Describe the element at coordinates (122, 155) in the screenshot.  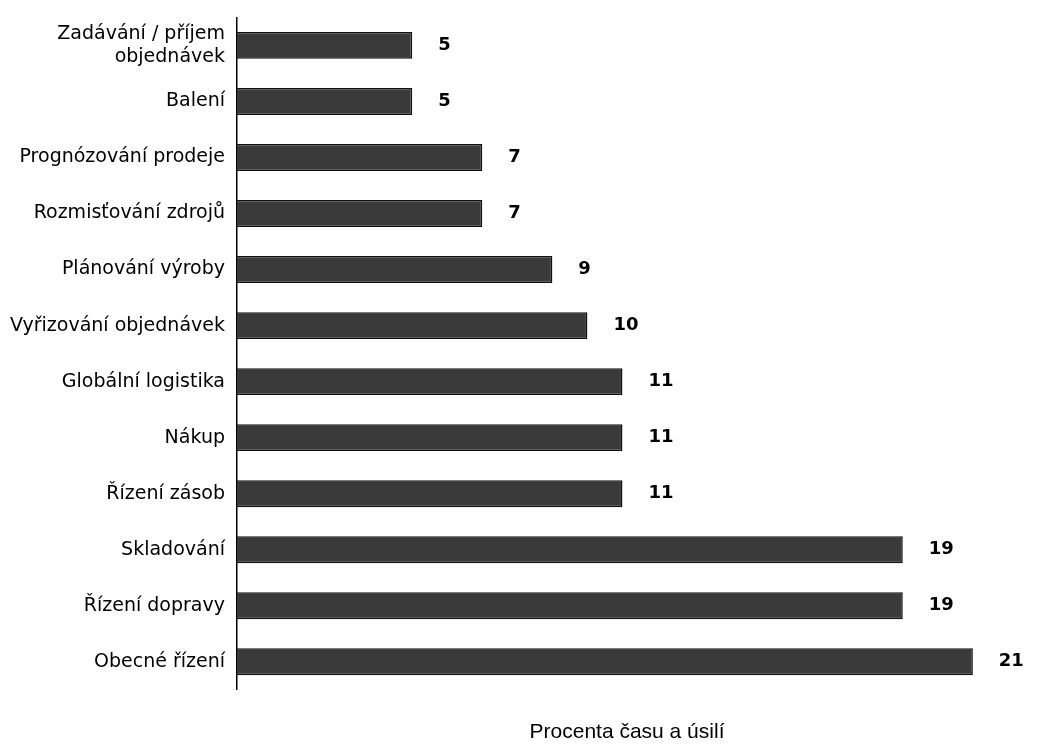
I see `y-tick-label: Prognózování prodeje` at that location.